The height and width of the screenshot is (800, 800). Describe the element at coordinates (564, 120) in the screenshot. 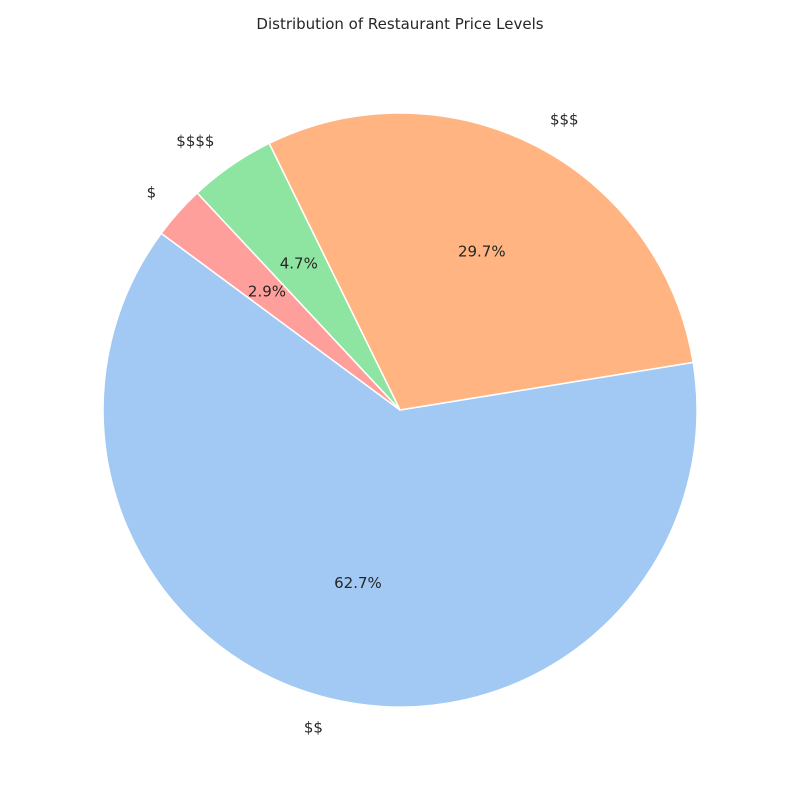

I see `slice-category-label: $$$` at that location.